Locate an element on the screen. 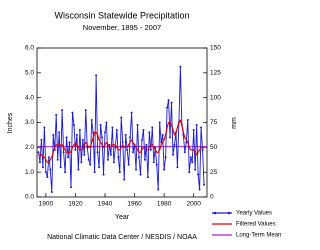 The image size is (320, 250). y2-tick-label: 150 is located at coordinates (215, 48).